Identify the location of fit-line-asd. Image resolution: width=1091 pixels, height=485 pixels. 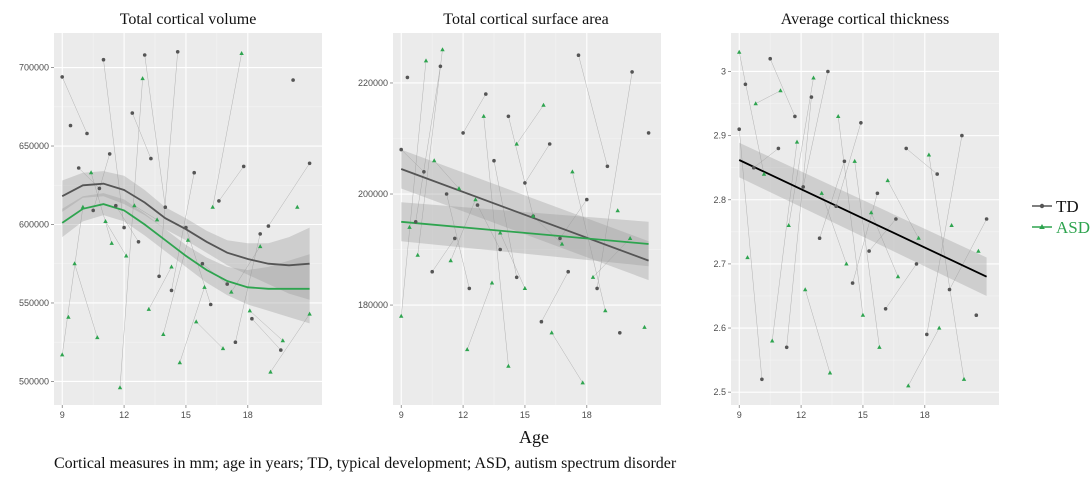
(525, 232).